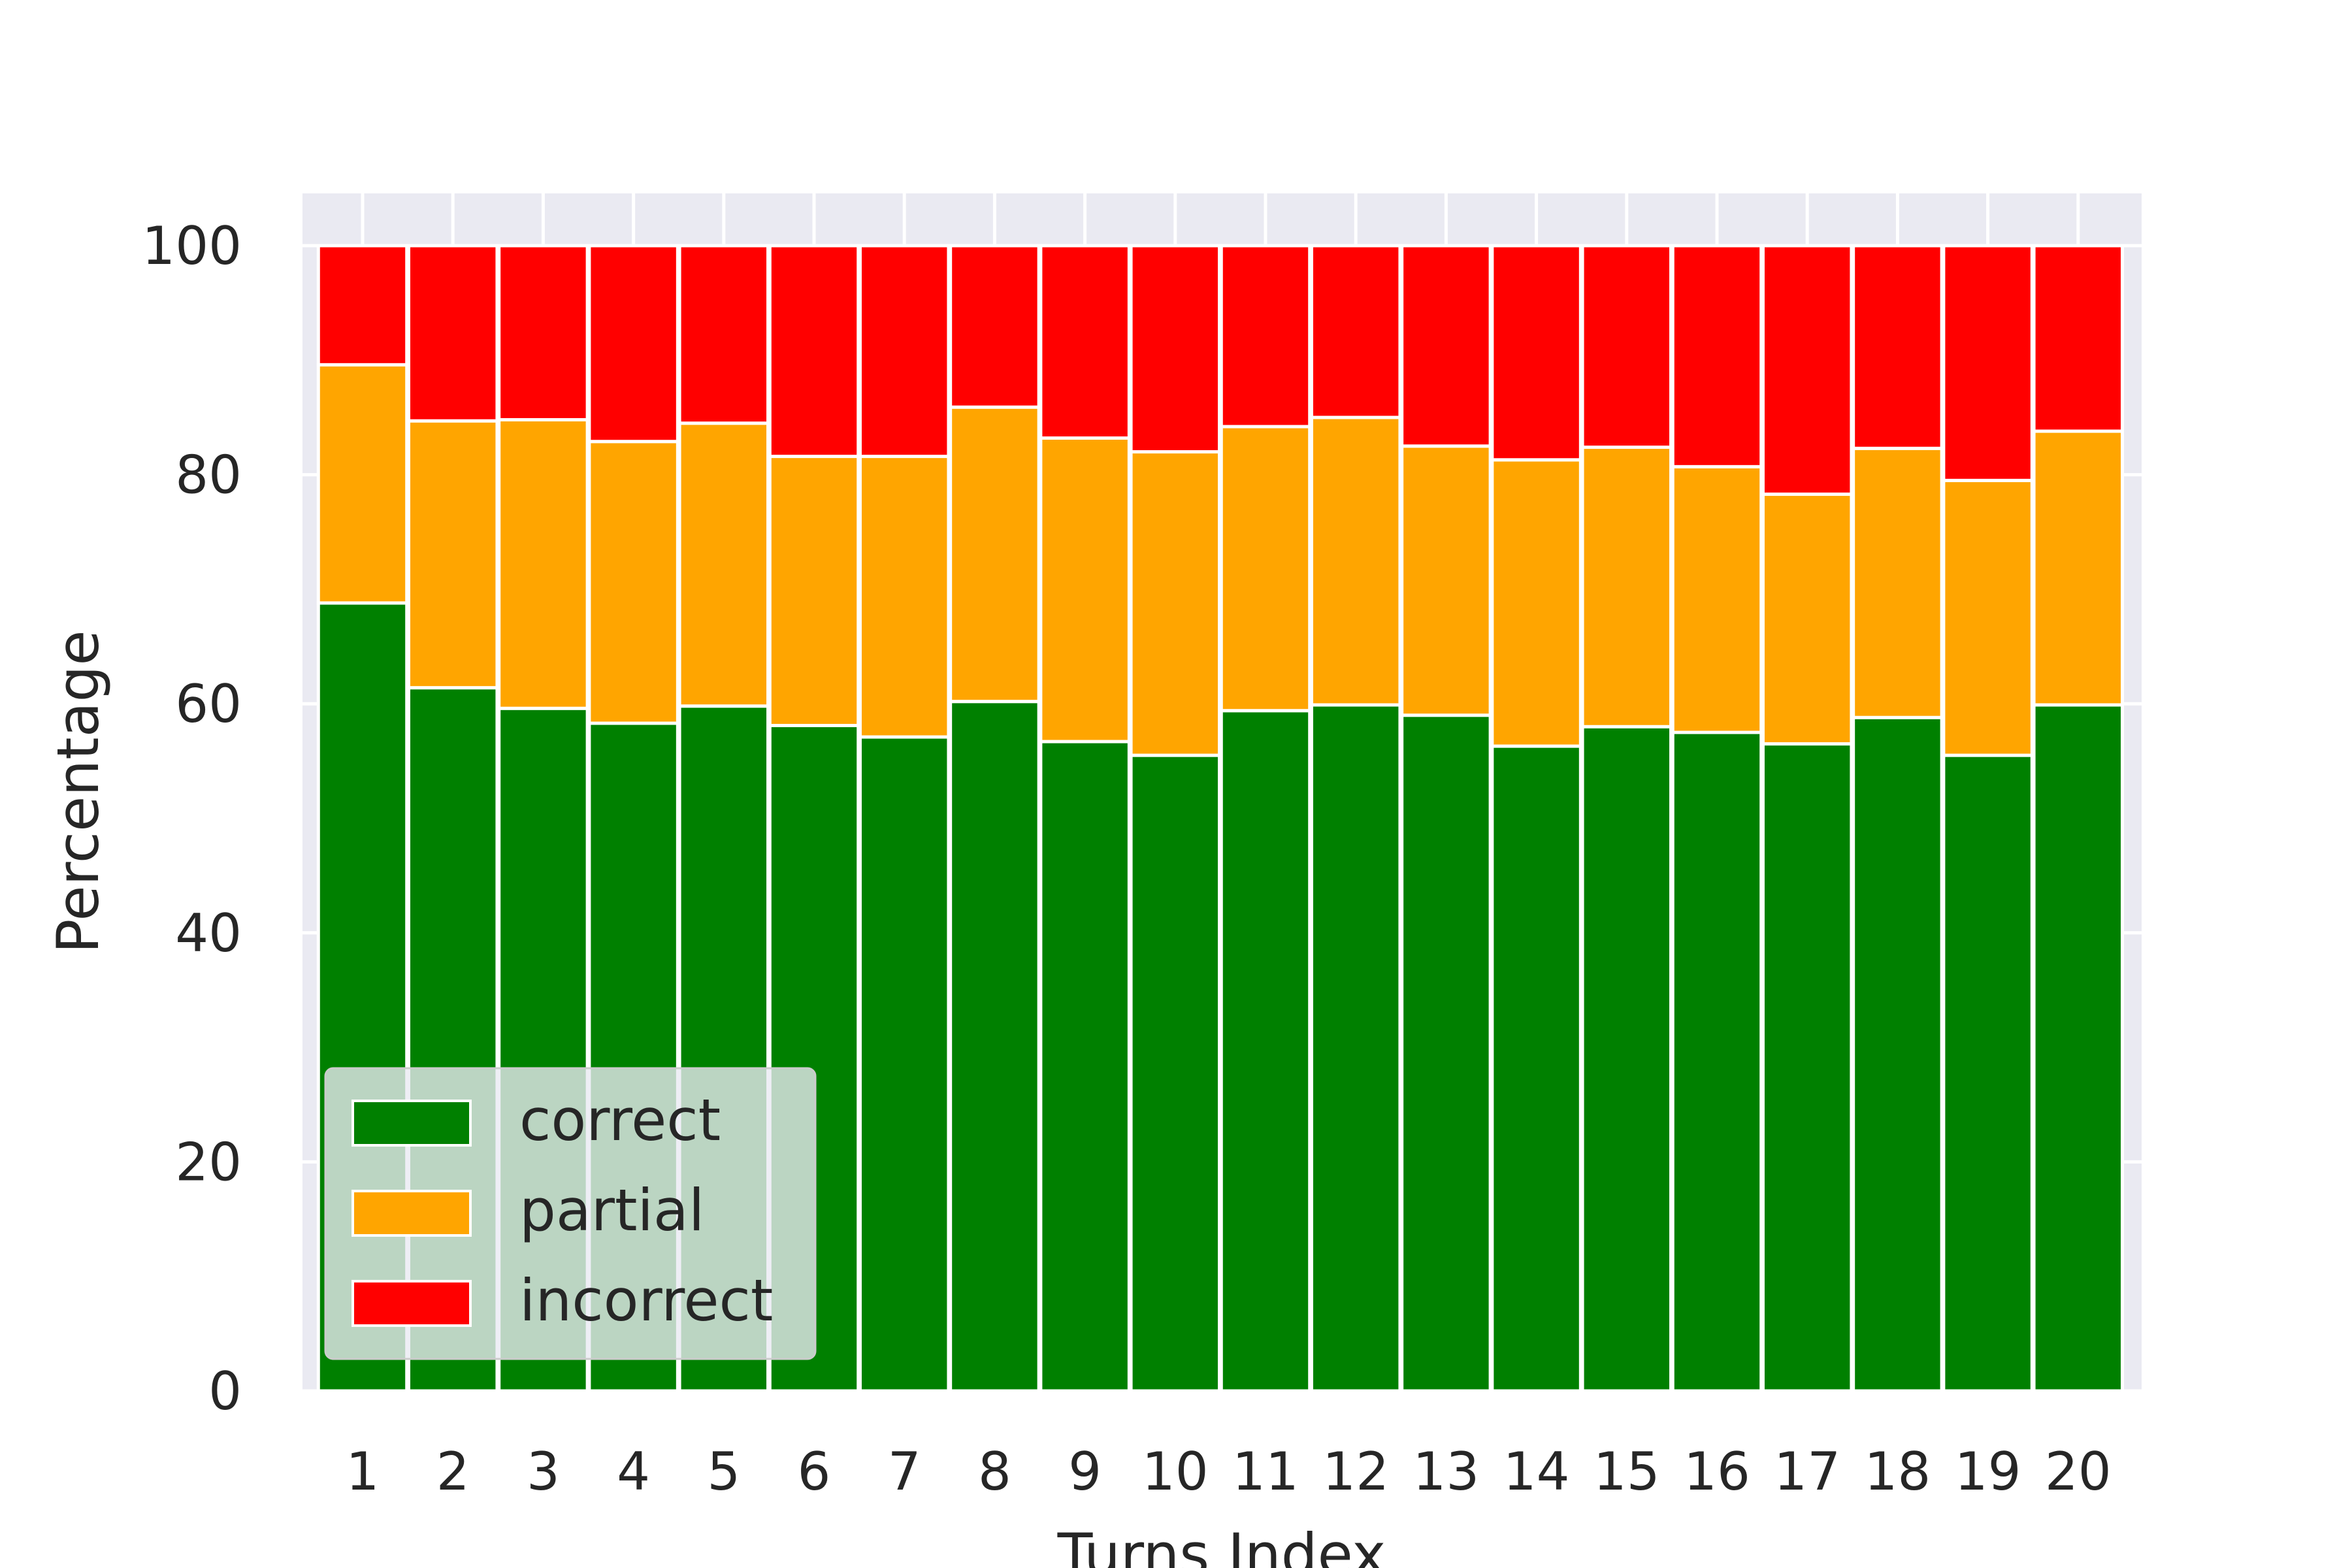 This screenshot has height=1568, width=2352. Describe the element at coordinates (1229, 1471) in the screenshot. I see `x-tick-labels: 1 2 3 4 5 6 7 8 9 10 11 12 13 14 15 16 17 18 19 20` at that location.